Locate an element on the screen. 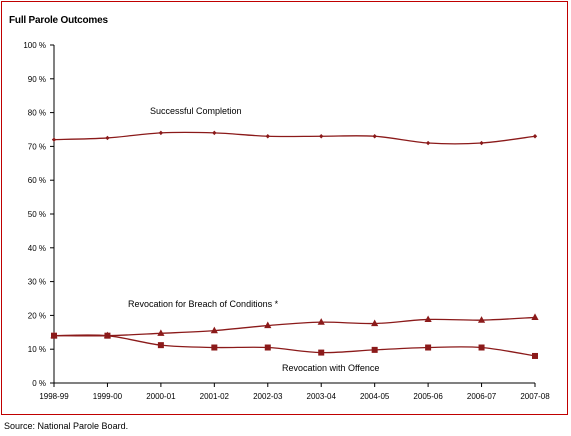 This screenshot has width=571, height=436. y-tick-label: 50 % is located at coordinates (37, 214).